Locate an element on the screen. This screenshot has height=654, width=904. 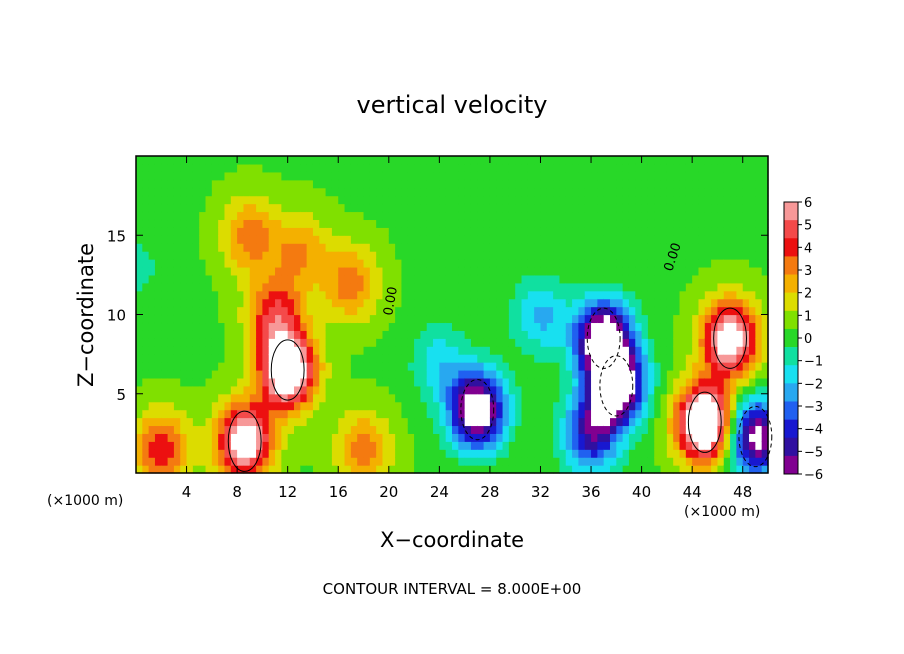
y-axis-label: Z−coordinate is located at coordinates (86, 315).